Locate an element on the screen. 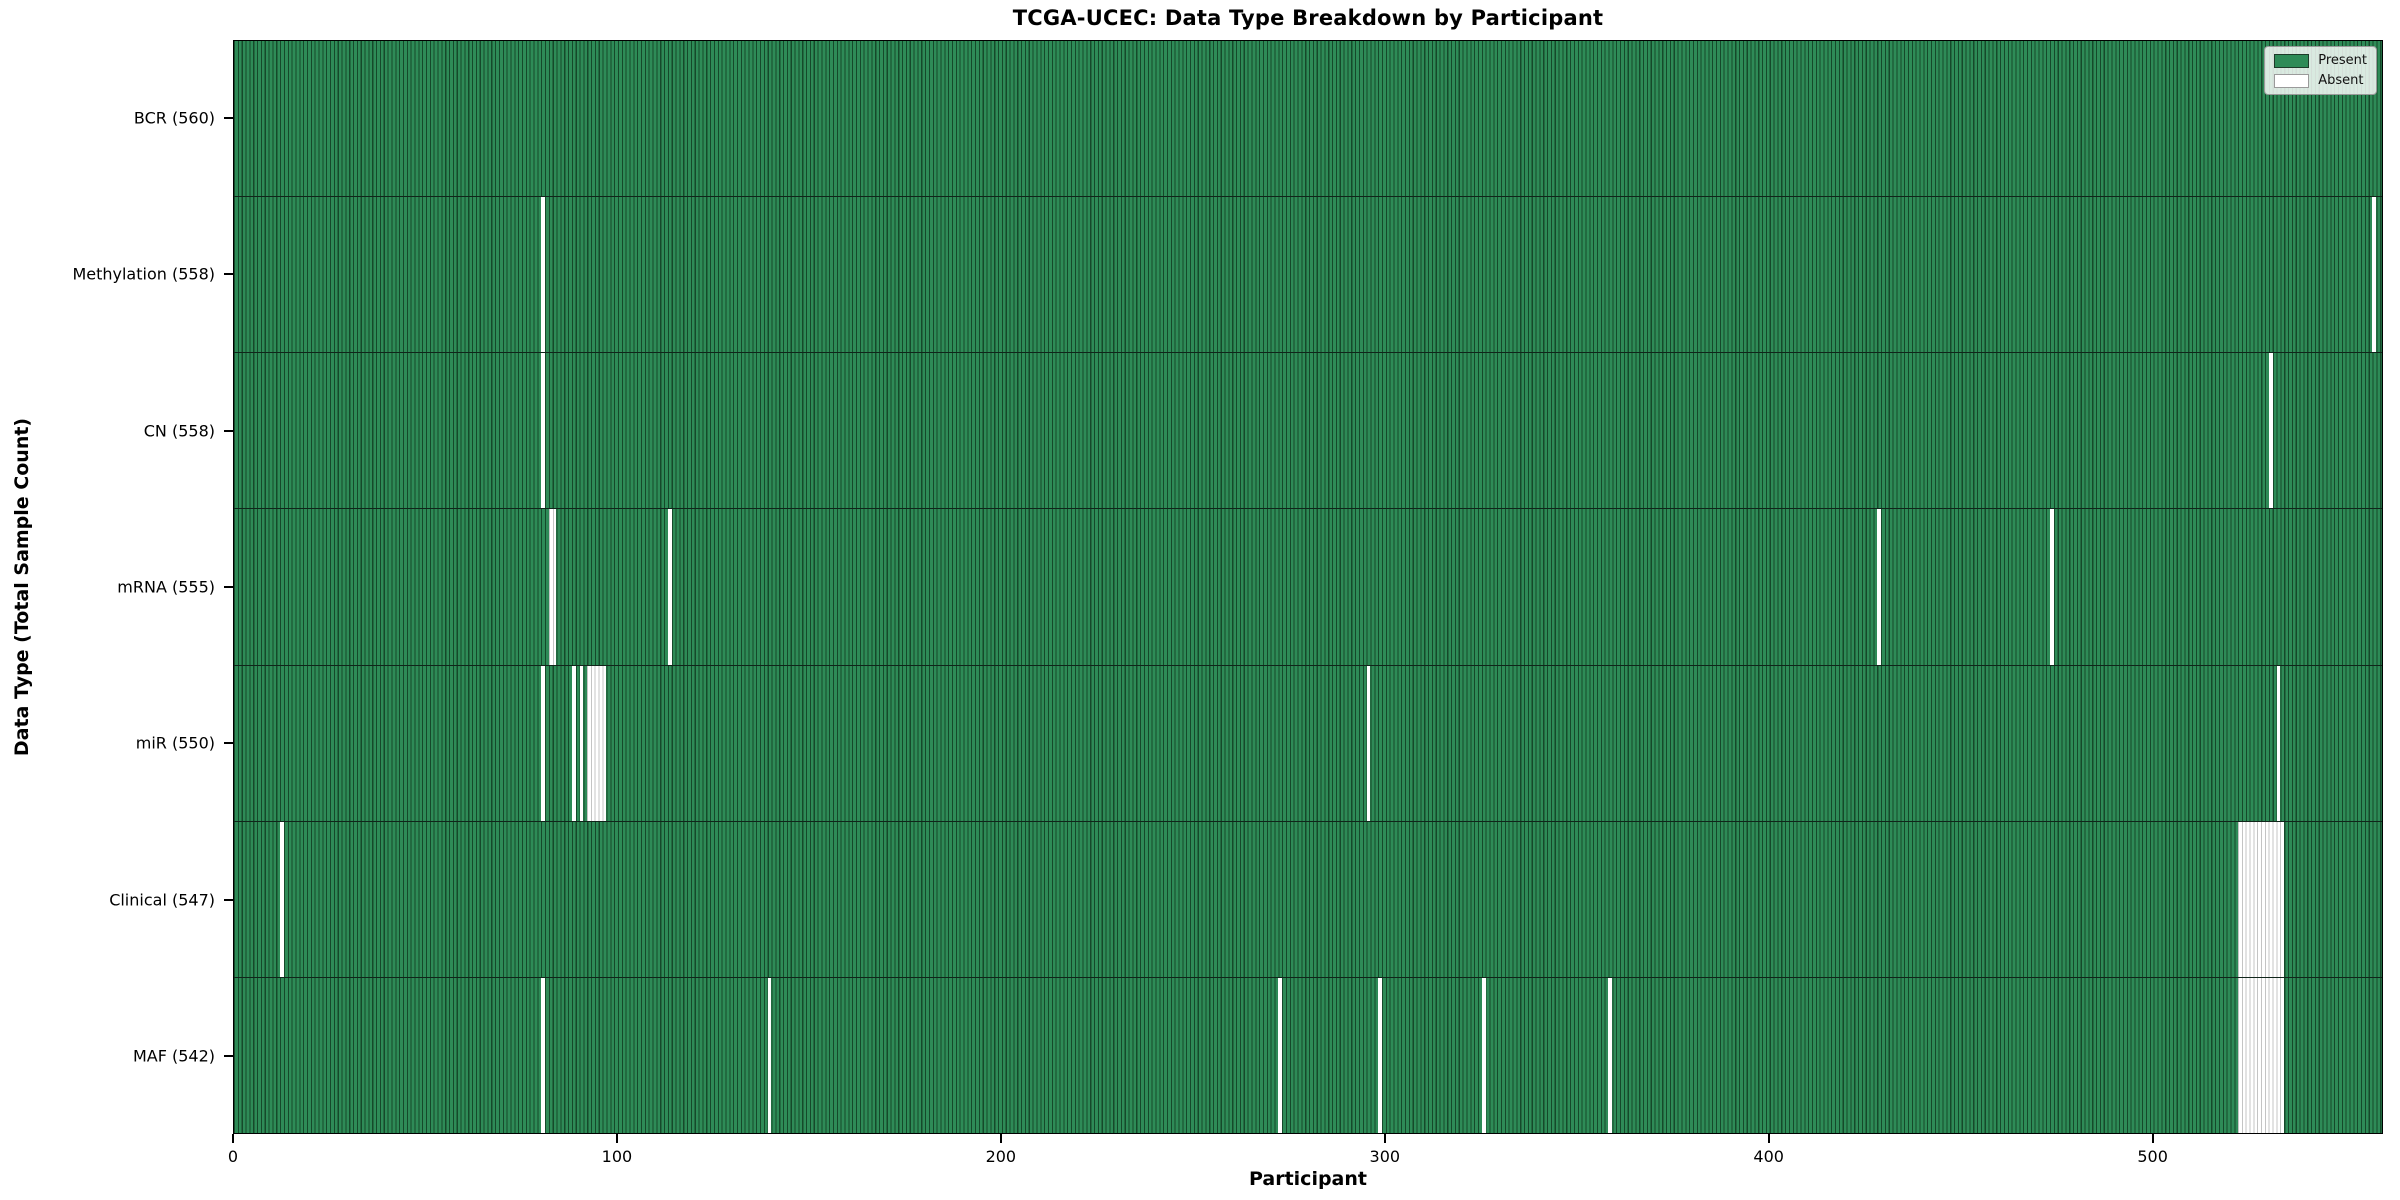 This screenshot has height=1200, width=2400. x-tick-labels: 0 100 200 300 400 500 is located at coordinates (1305, 1164).